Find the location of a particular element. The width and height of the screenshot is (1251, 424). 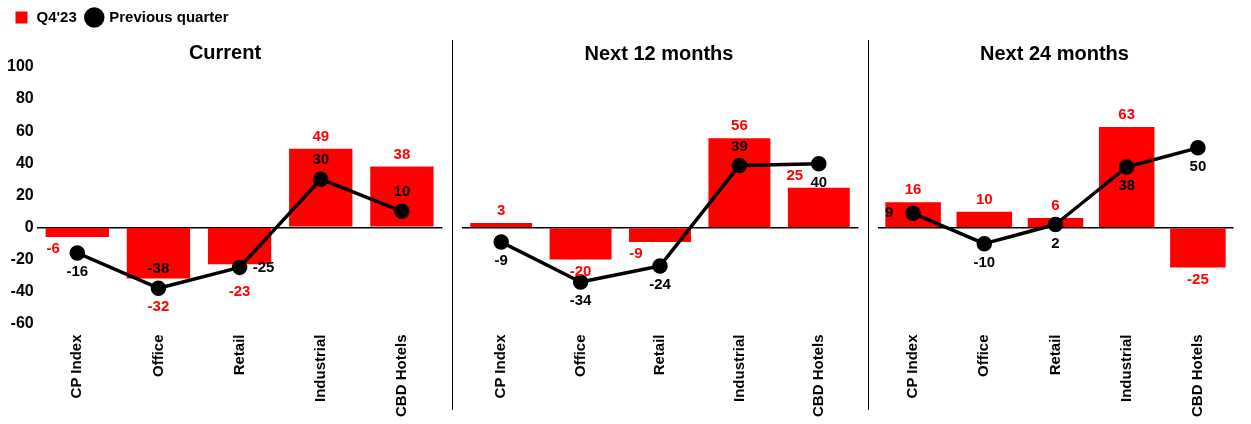

data-label: 16 is located at coordinates (913, 189).